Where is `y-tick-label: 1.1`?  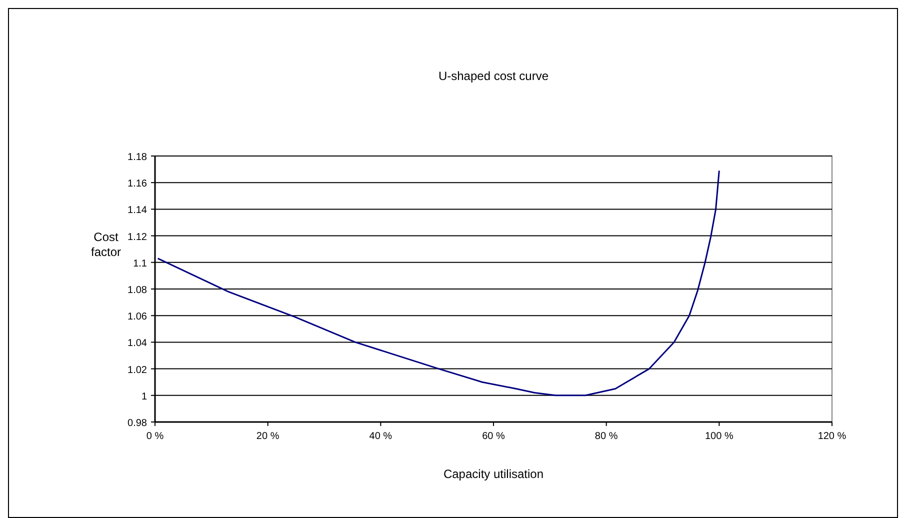 y-tick-label: 1.1 is located at coordinates (140, 264).